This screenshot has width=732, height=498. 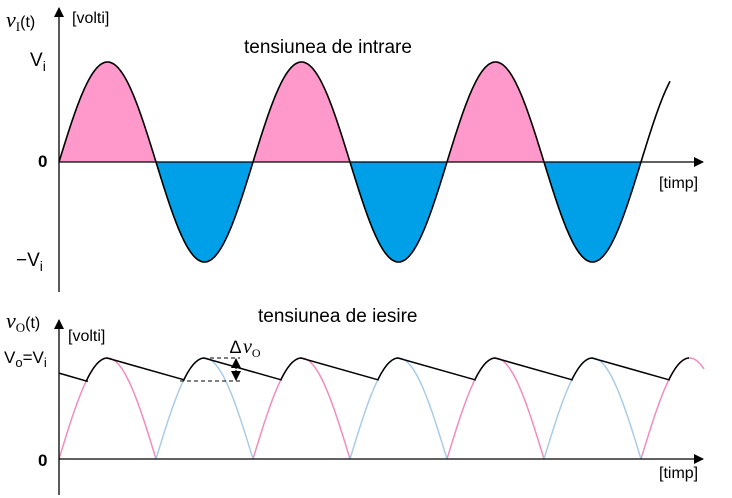 I want to click on output-tick-zero: 0, so click(x=42, y=460).